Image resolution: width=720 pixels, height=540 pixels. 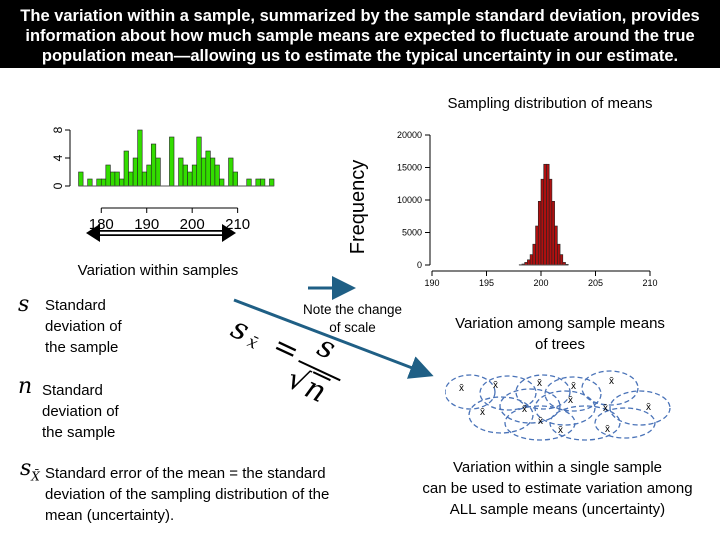 What do you see at coordinates (24, 304) in the screenshot?
I see `symbol-s: s` at bounding box center [24, 304].